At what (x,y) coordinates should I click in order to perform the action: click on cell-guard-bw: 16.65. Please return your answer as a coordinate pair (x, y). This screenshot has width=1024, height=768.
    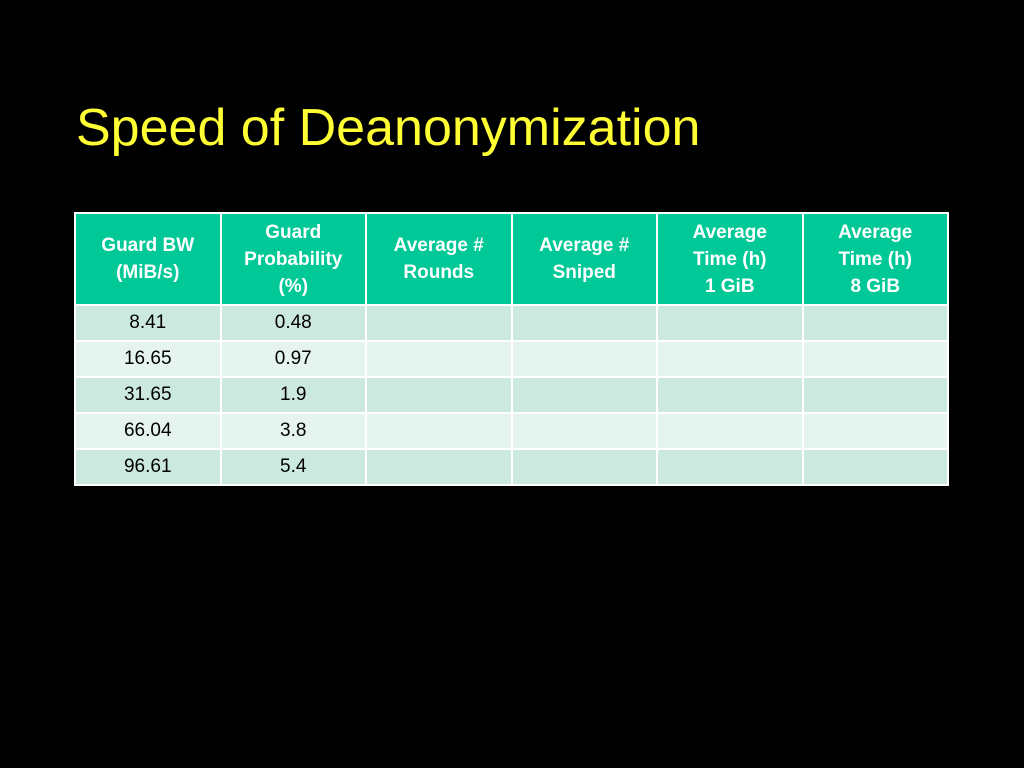
    Looking at the image, I should click on (148, 359).